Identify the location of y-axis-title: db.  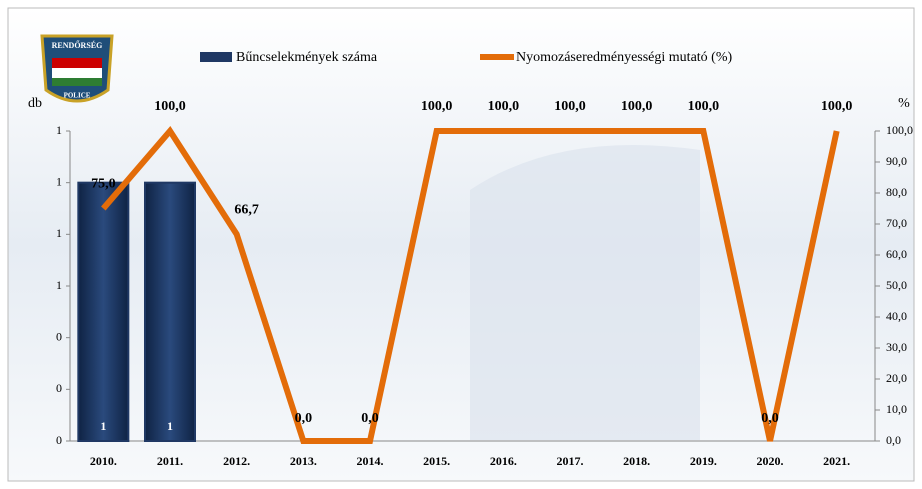
(35, 103).